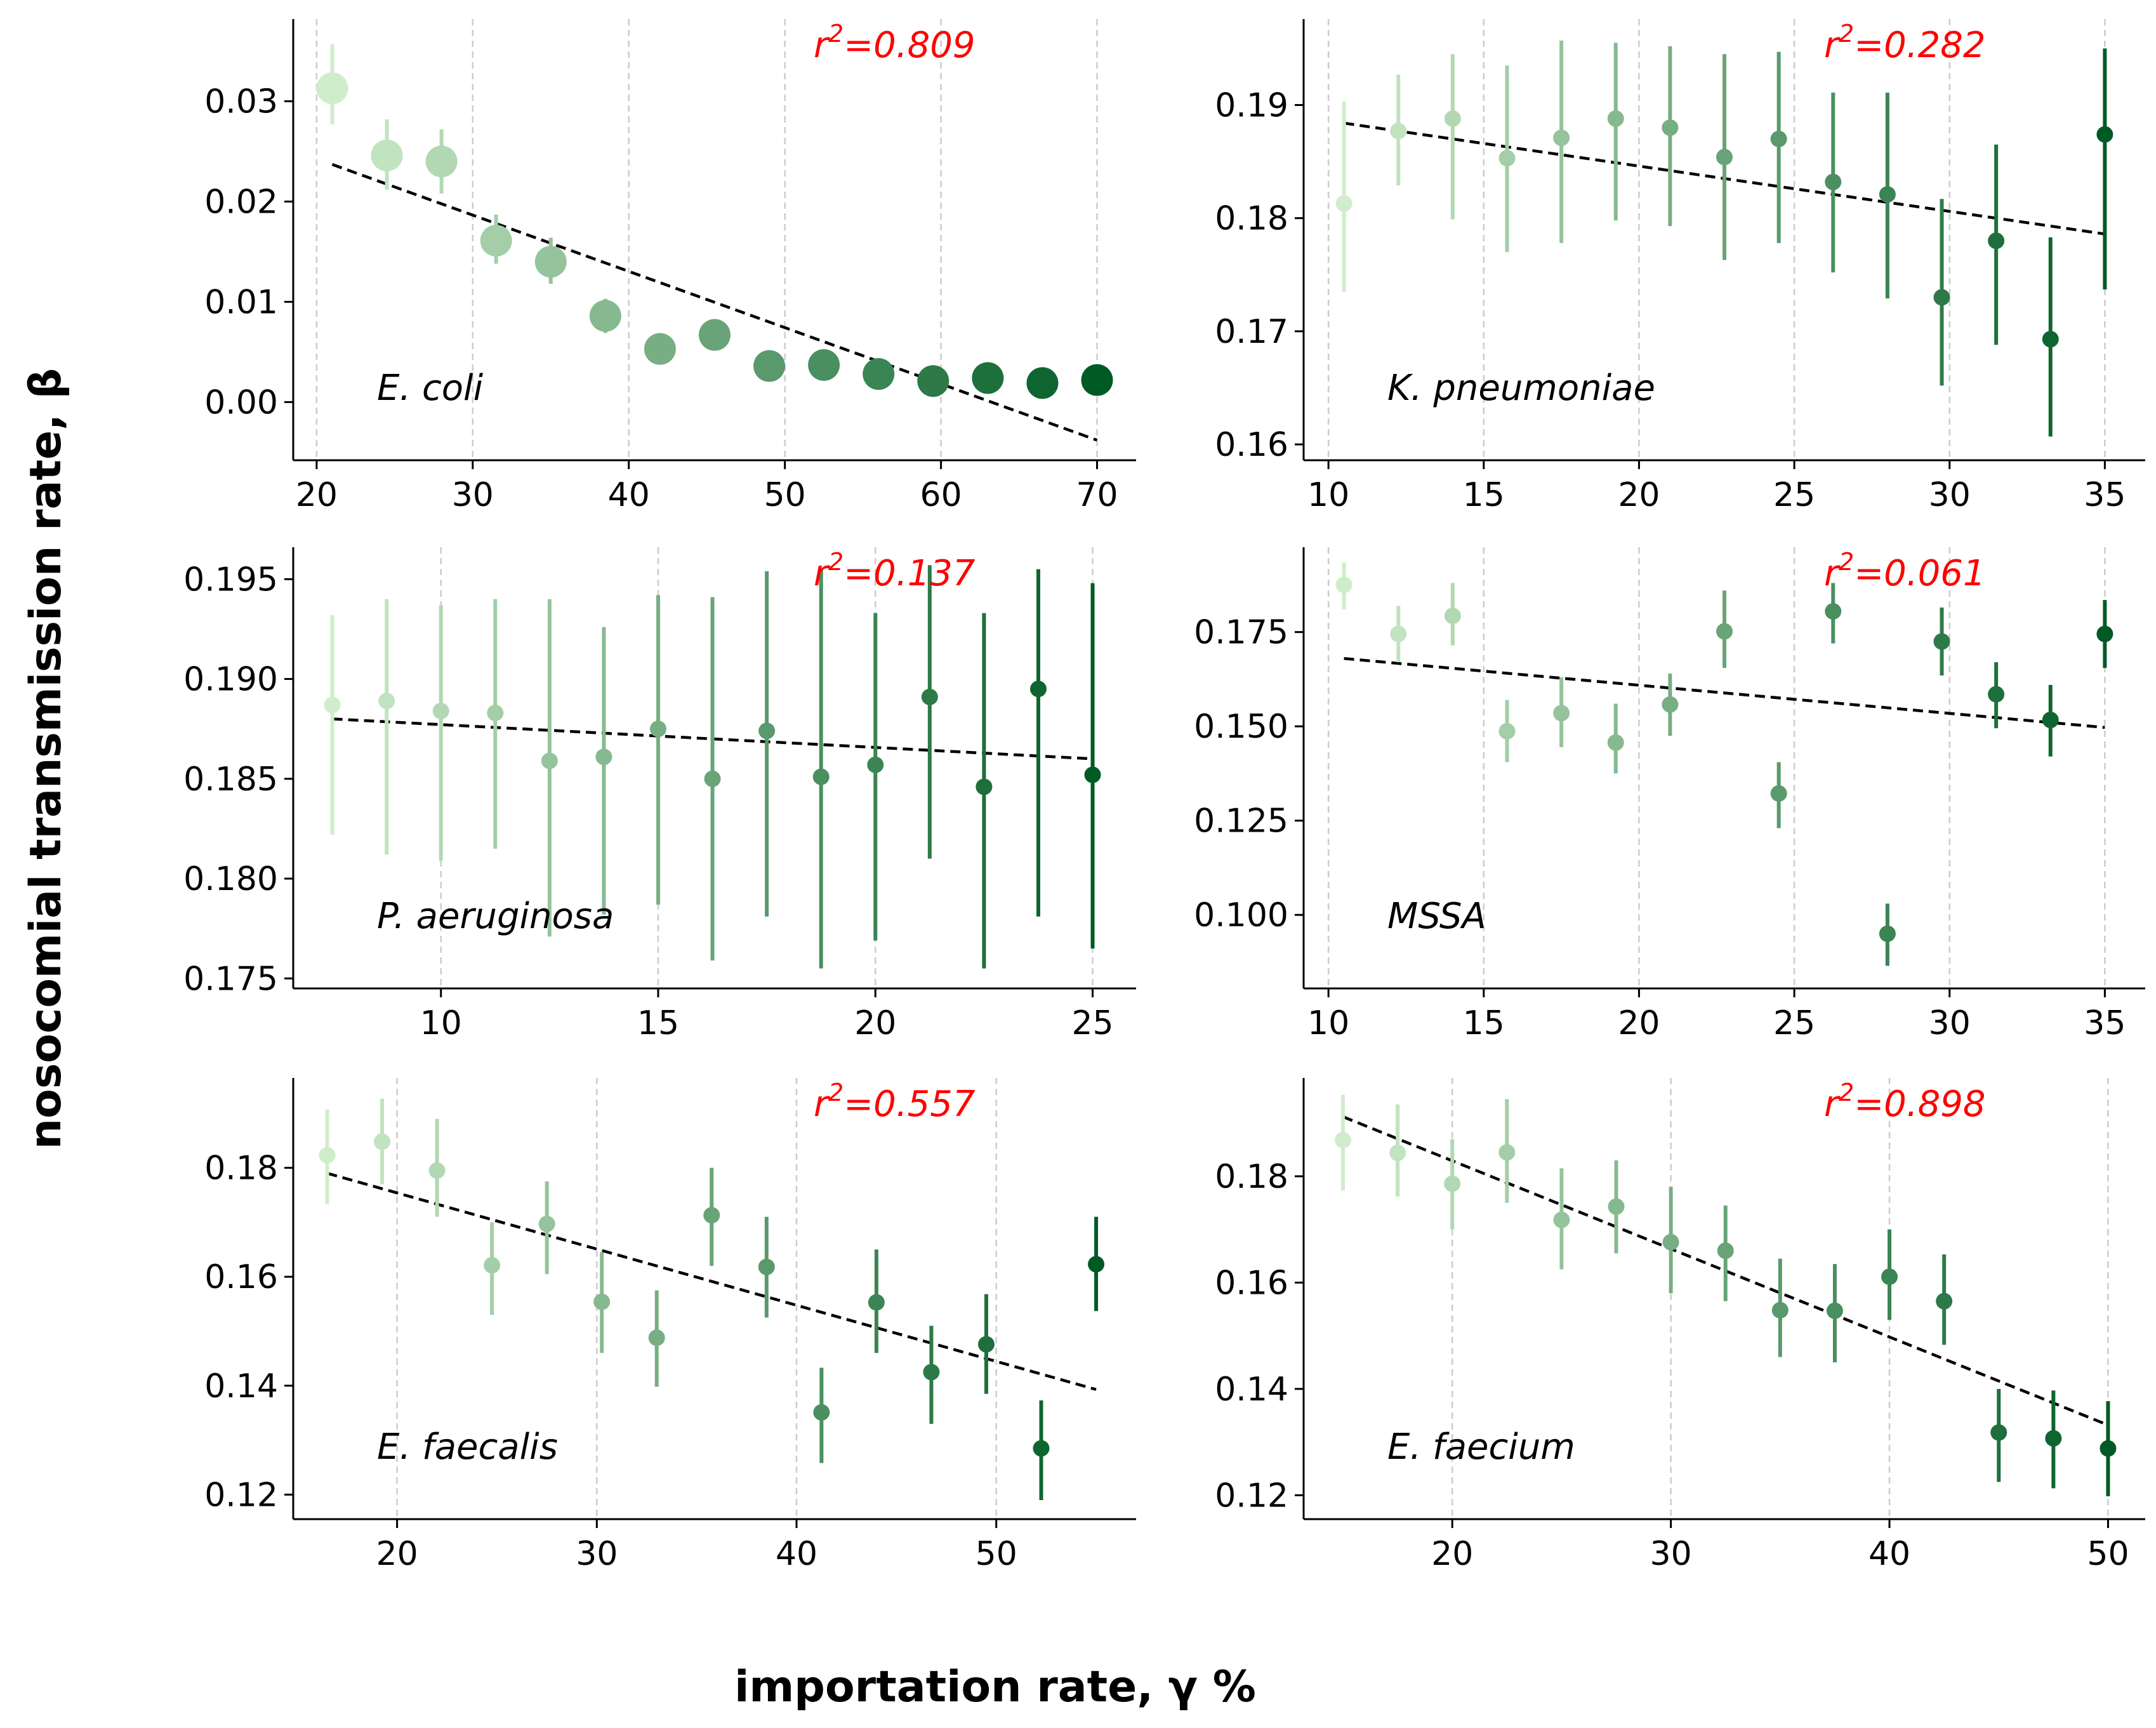 This screenshot has height=1728, width=2156. I want to click on chart3-species-label: MSSA, so click(1436, 916).